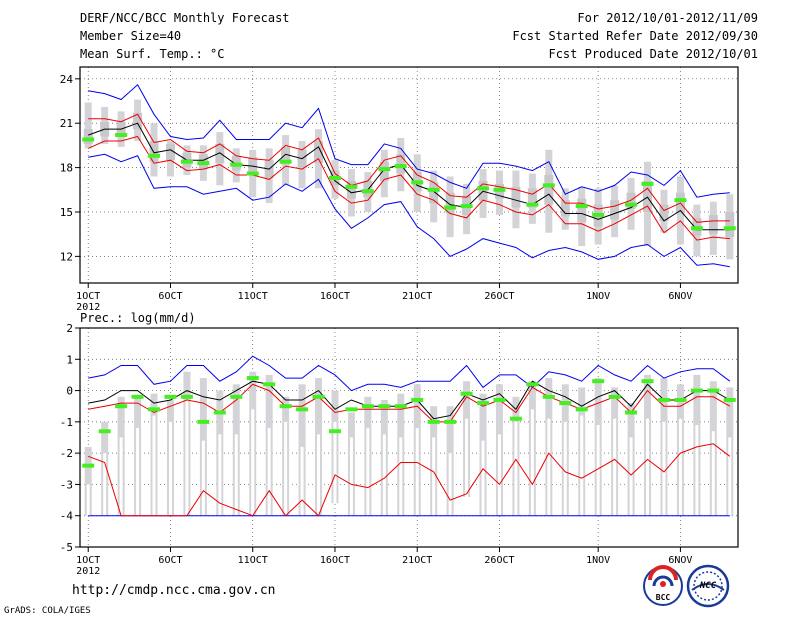 This screenshot has height=618, width=800. I want to click on temp-min-line, so click(409, 210).